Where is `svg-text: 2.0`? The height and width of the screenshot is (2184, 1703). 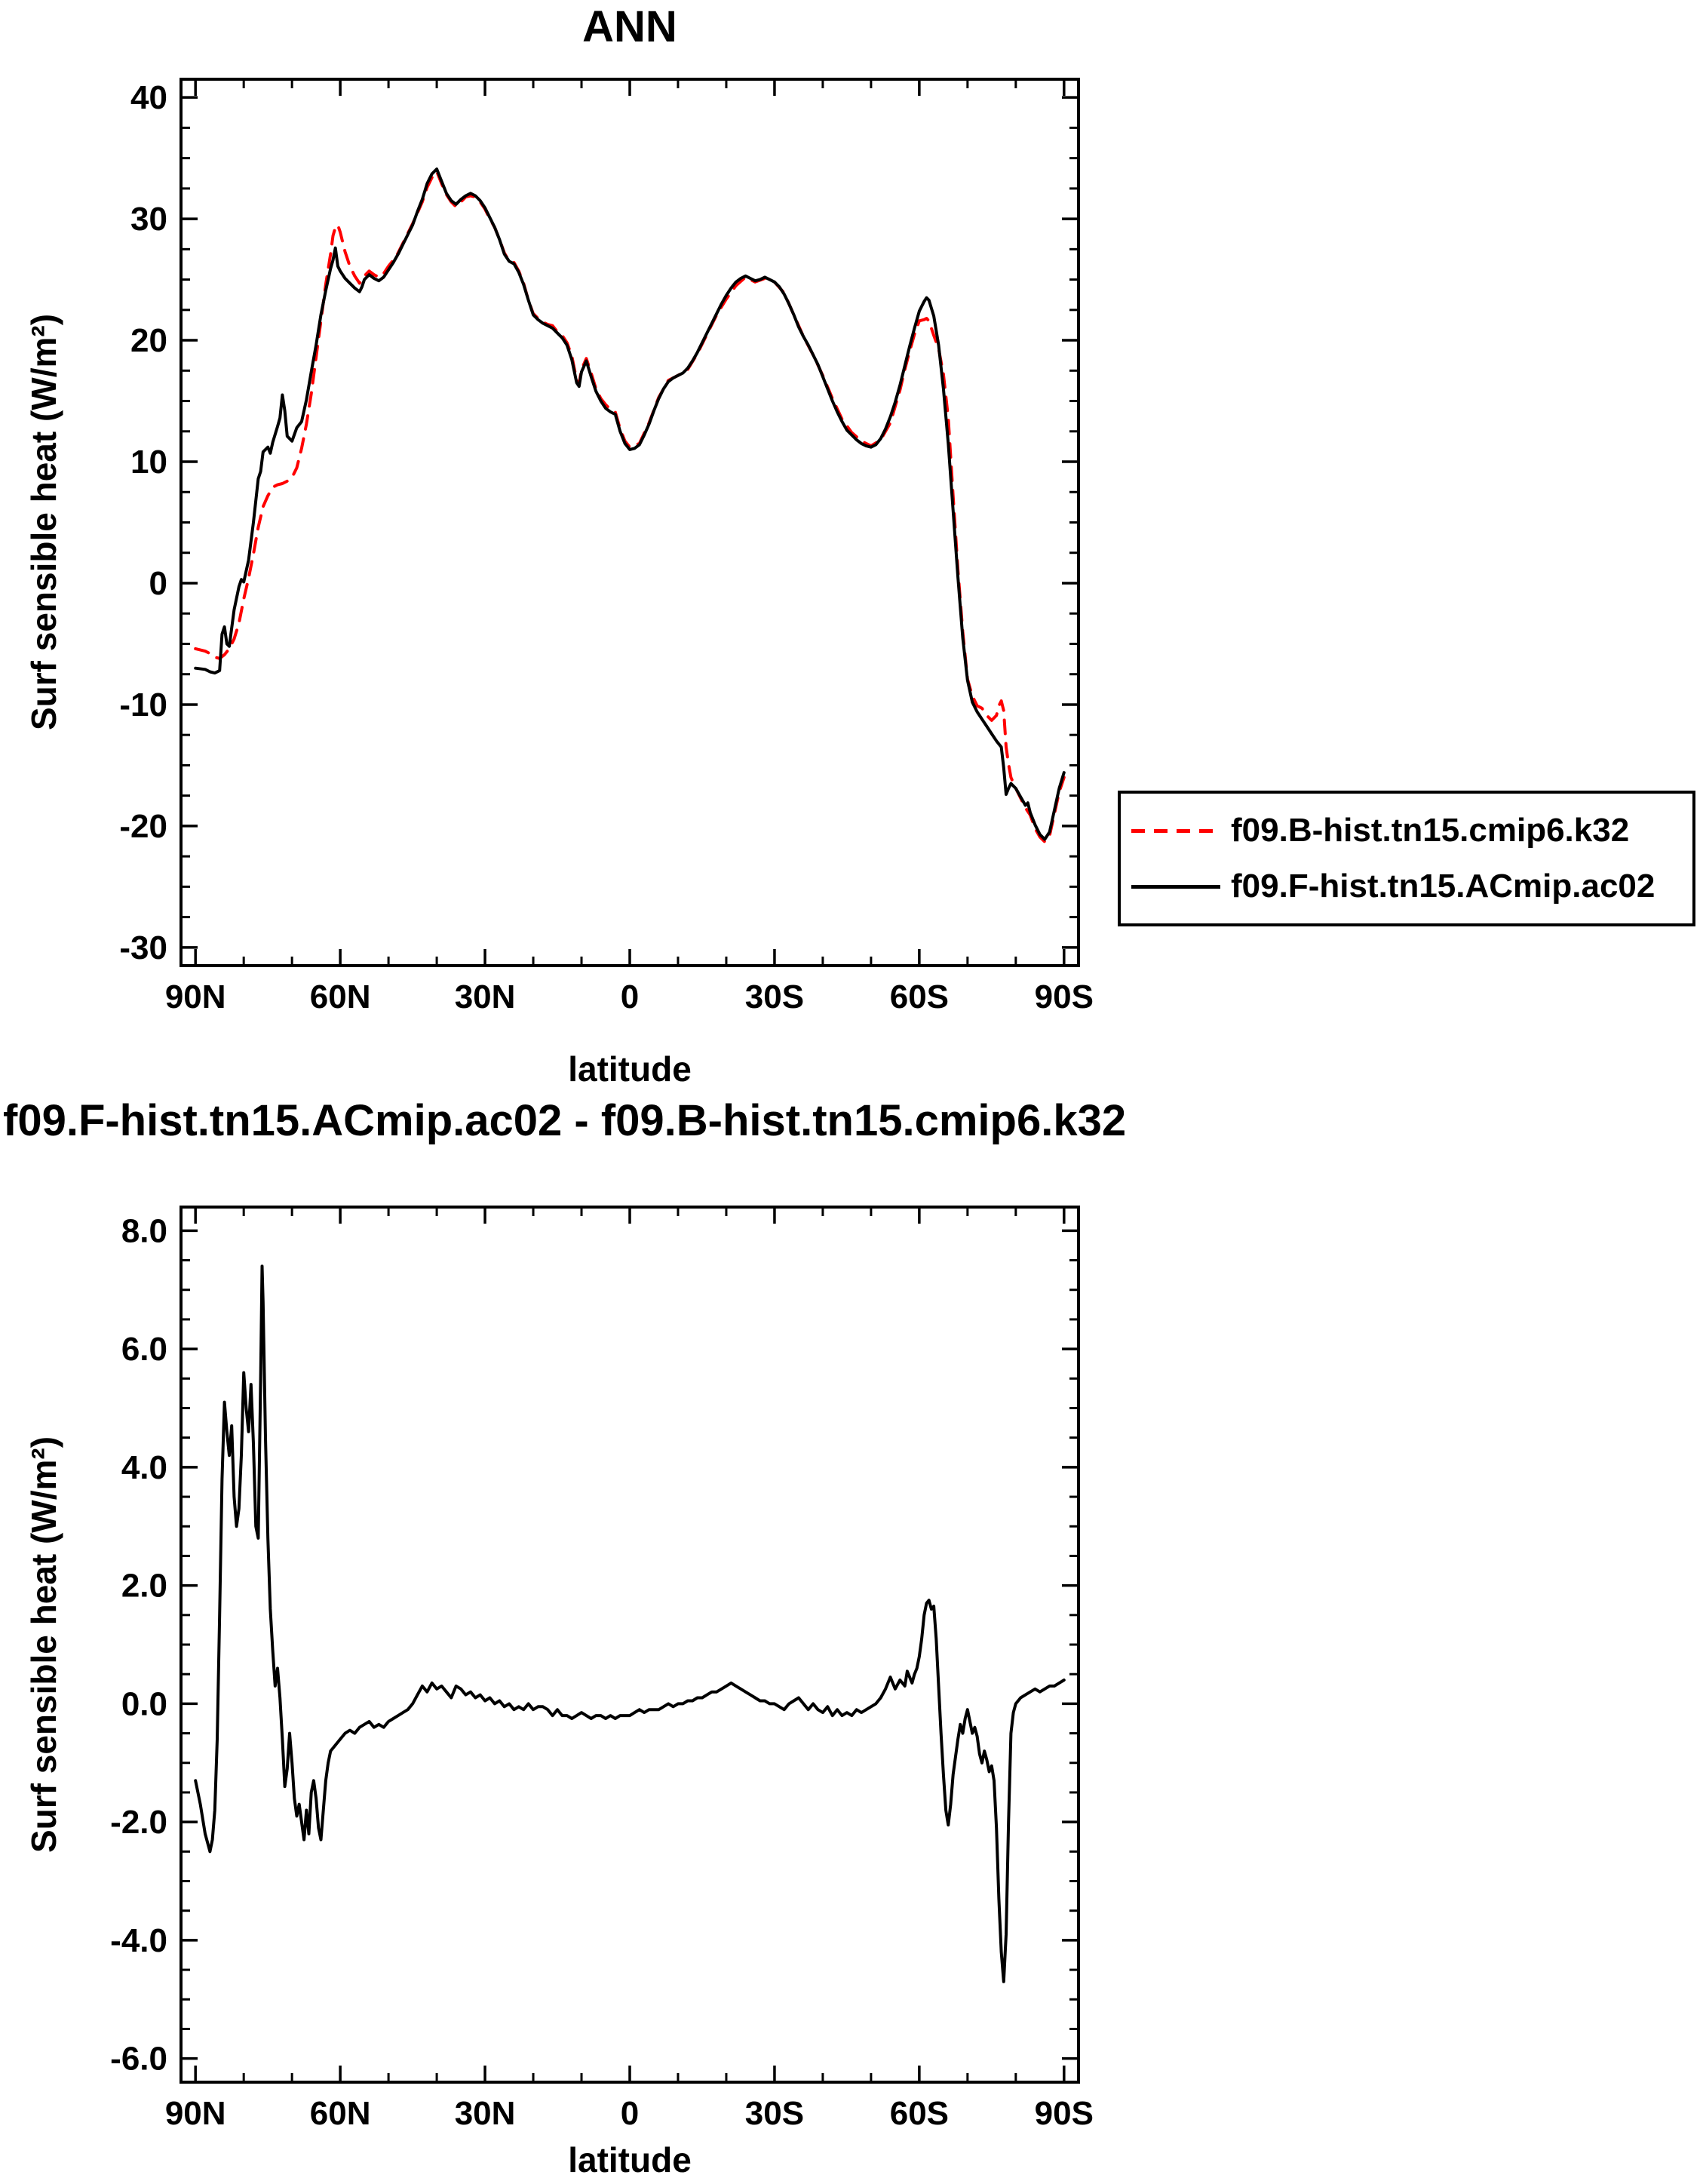 svg-text: 2.0 is located at coordinates (144, 1586).